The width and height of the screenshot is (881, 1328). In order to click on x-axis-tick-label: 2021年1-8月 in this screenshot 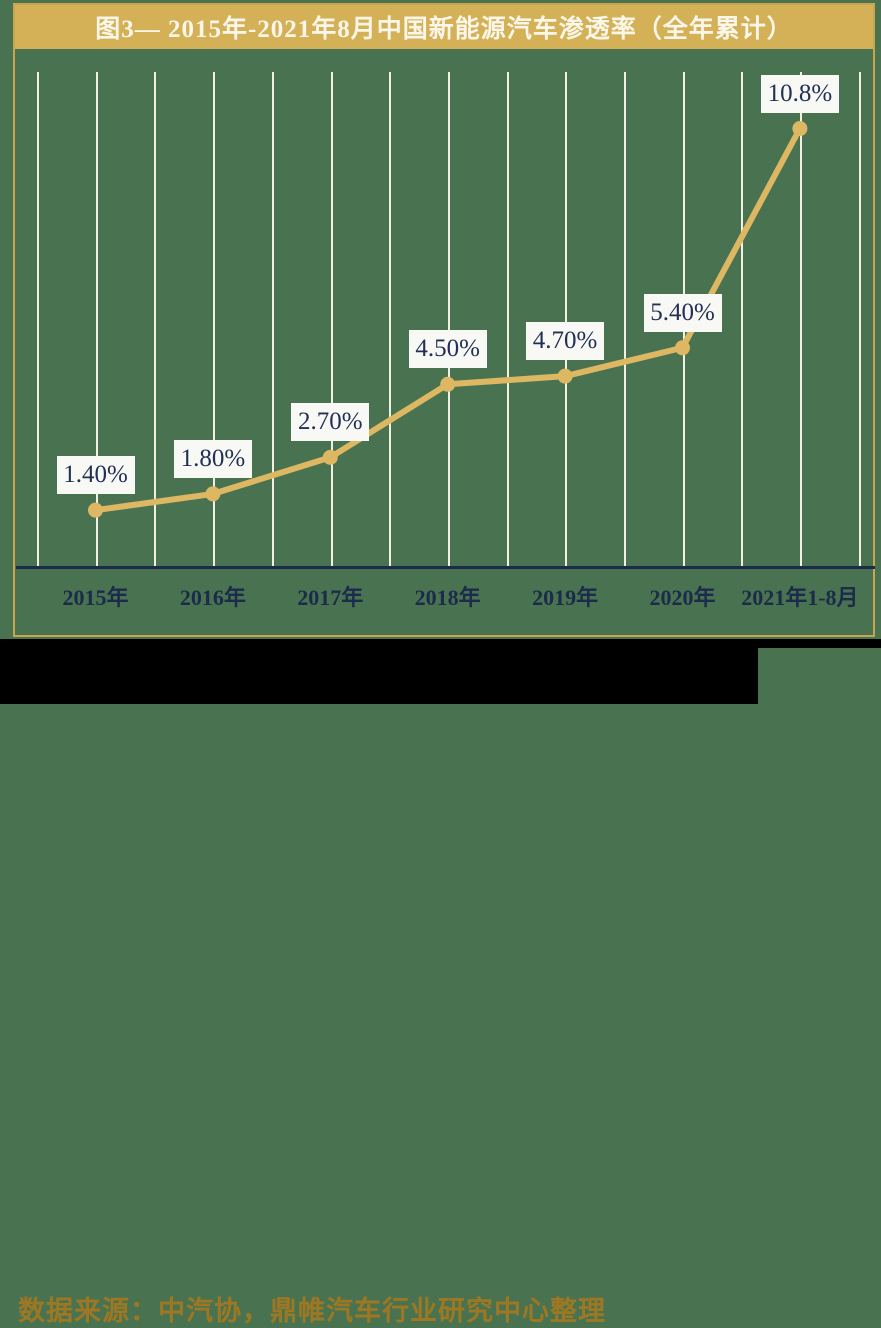, I will do `click(800, 597)`.